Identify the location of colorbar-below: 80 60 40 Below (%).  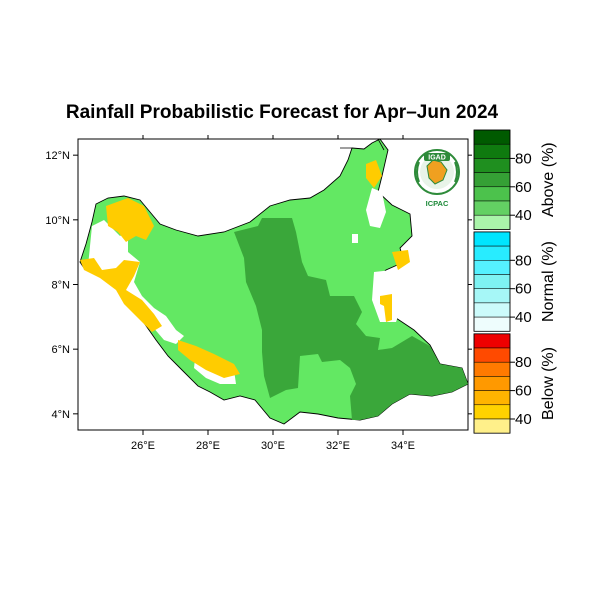
(515, 383).